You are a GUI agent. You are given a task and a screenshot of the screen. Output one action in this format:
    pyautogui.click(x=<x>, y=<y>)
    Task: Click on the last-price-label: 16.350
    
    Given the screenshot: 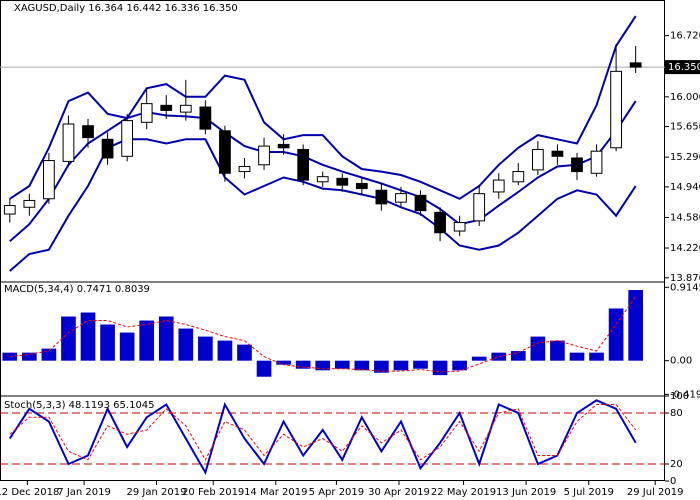 What is the action you would take?
    pyautogui.click(x=684, y=67)
    